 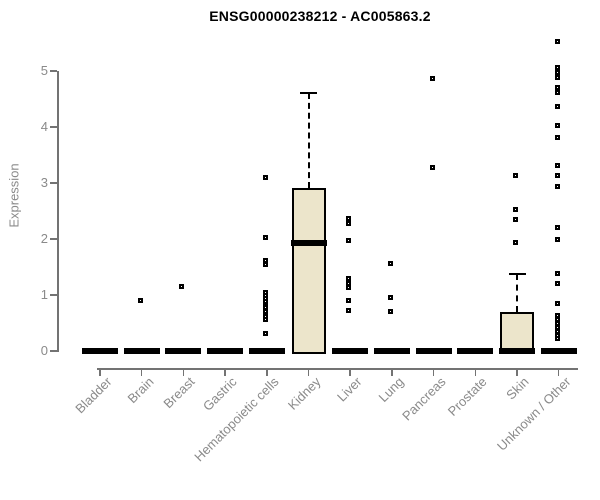 I want to click on y-tick-label: 3, so click(x=44, y=182).